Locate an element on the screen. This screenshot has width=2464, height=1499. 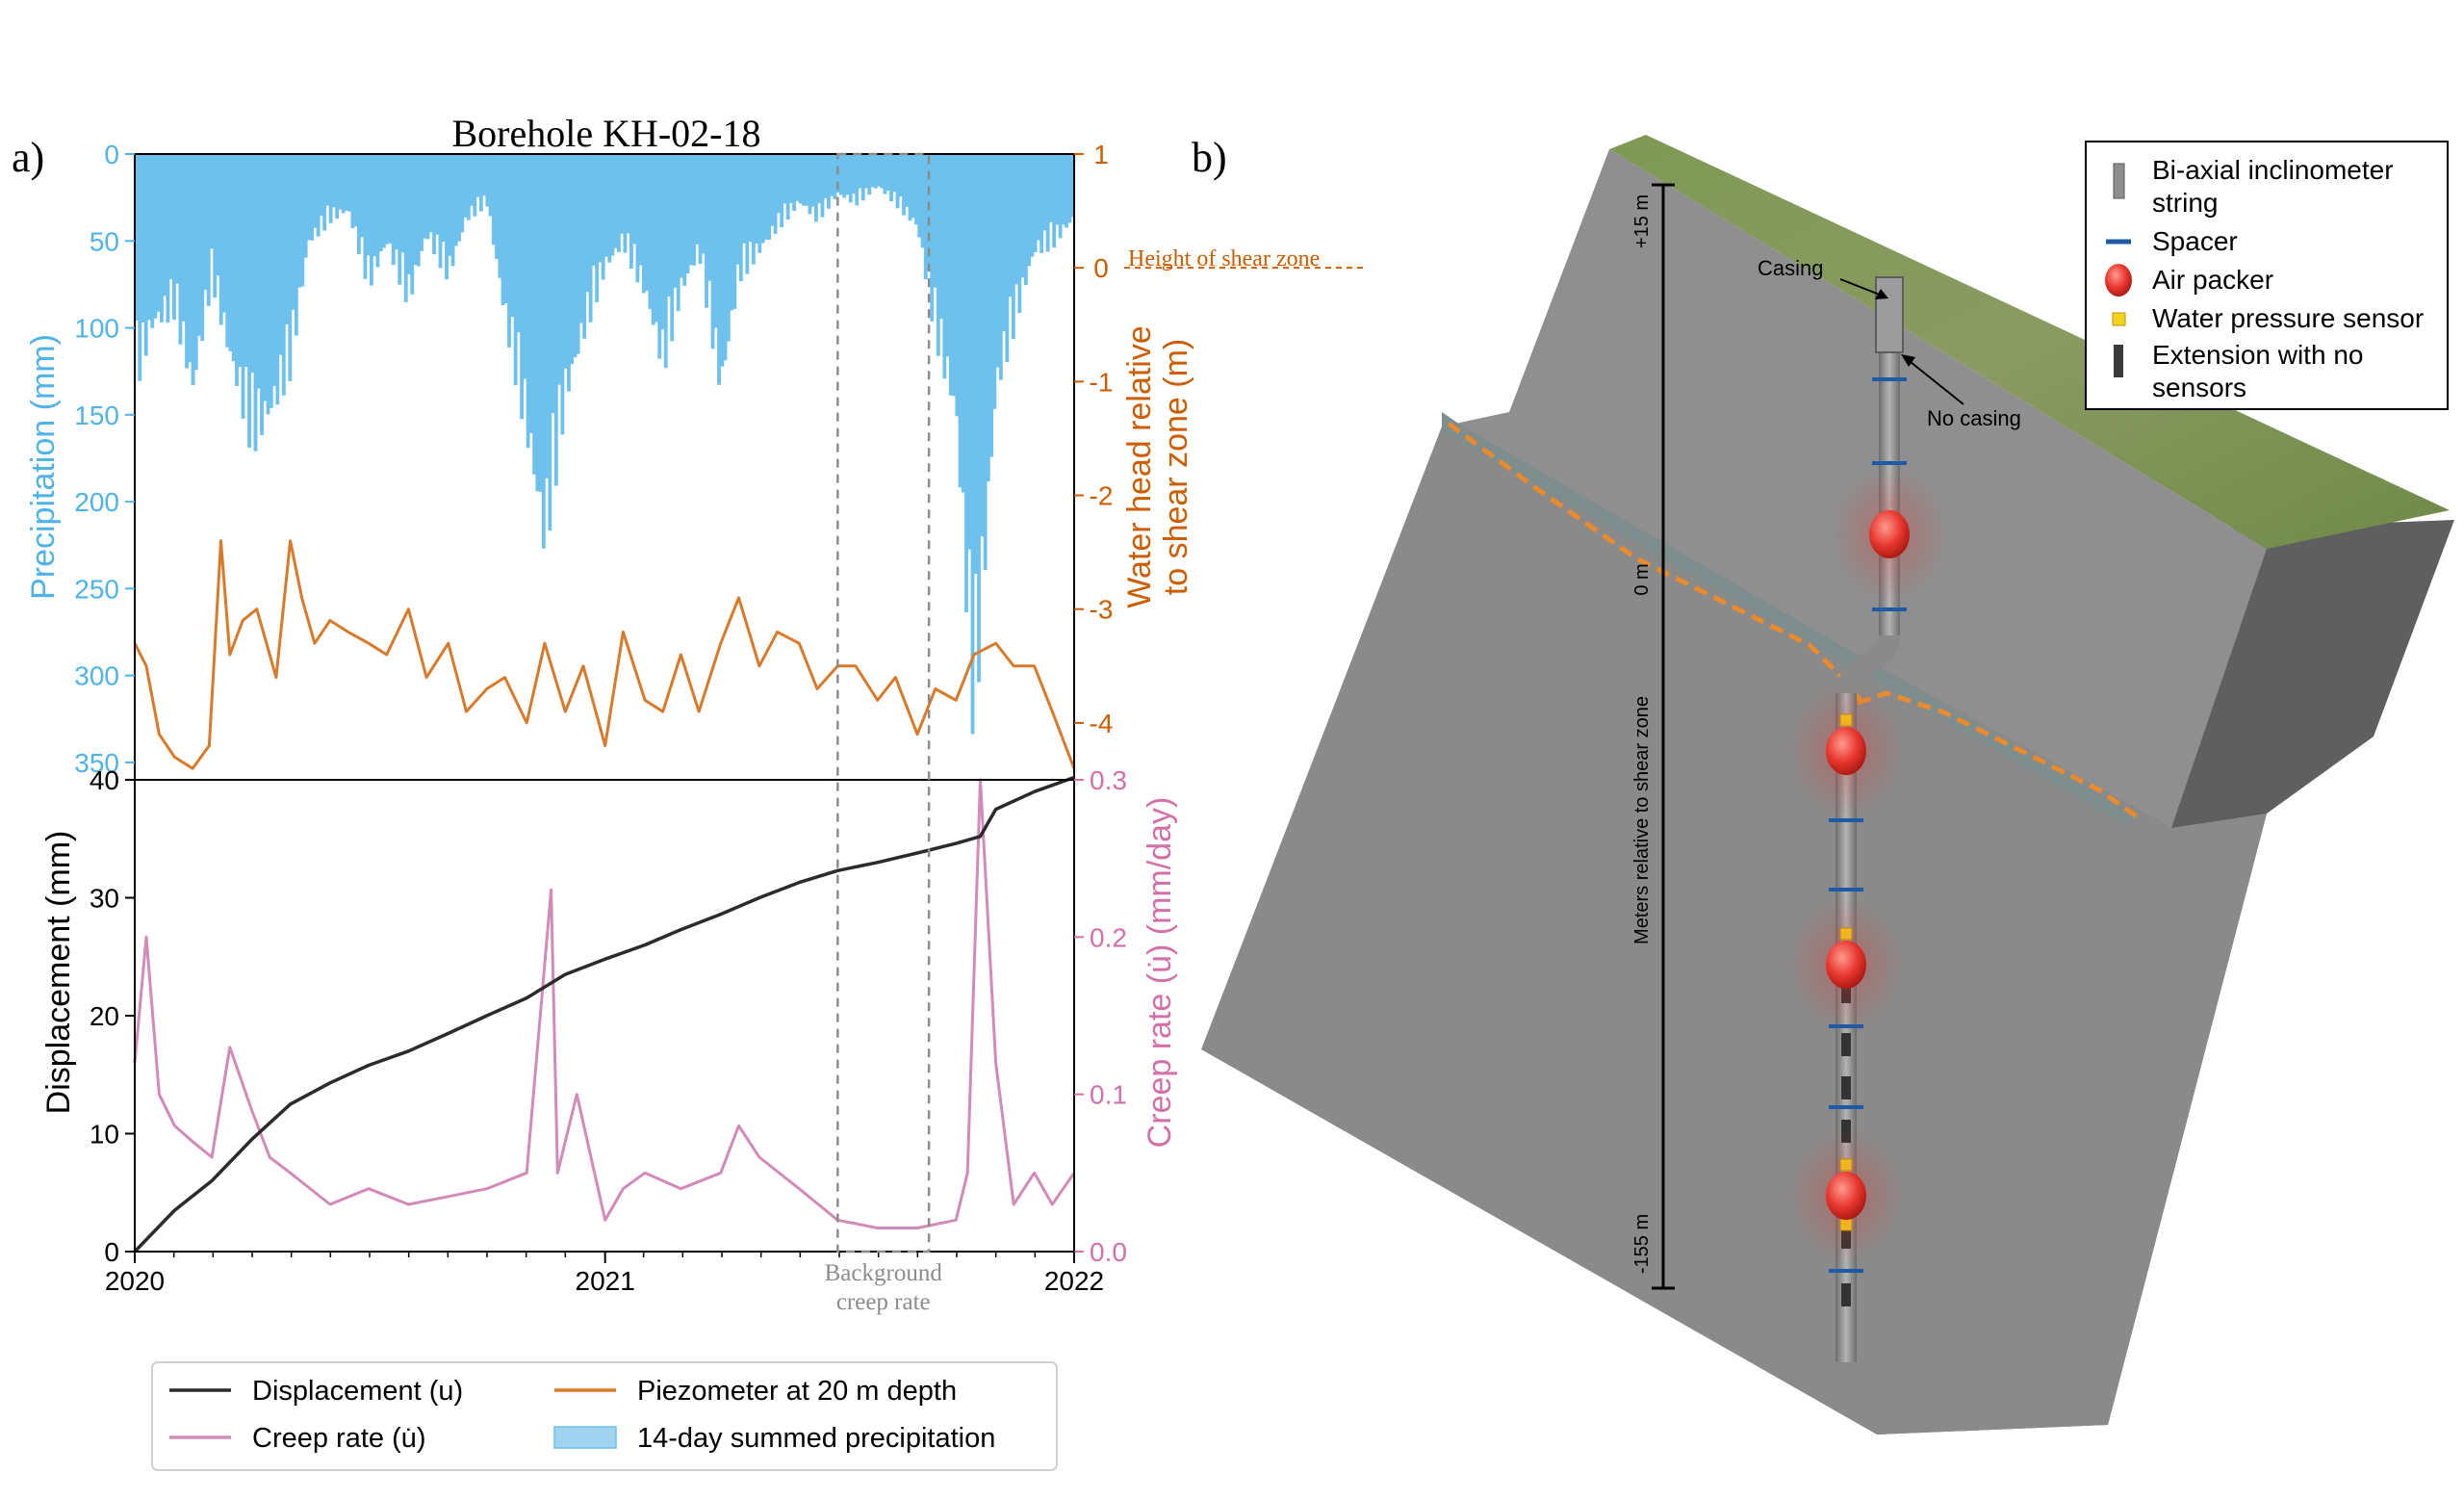
legend-label: 14-day summed precipitation is located at coordinates (816, 1438).